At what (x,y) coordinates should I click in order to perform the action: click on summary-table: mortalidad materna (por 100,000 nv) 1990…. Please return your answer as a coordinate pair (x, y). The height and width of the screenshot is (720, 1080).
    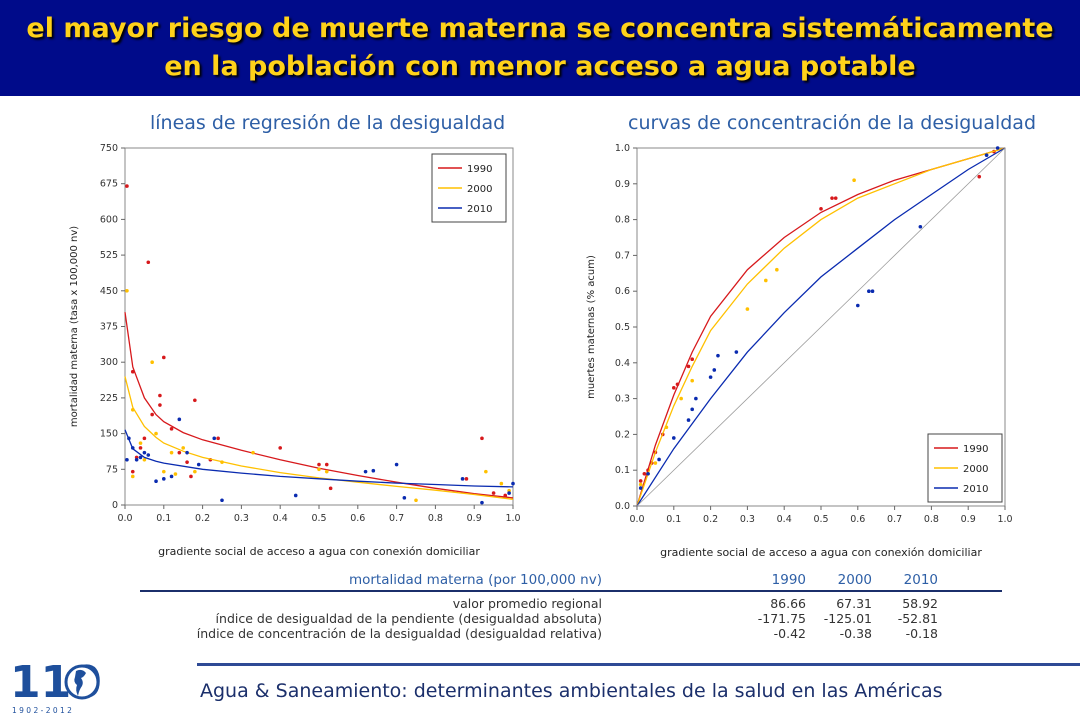
    Looking at the image, I should click on (571, 605).